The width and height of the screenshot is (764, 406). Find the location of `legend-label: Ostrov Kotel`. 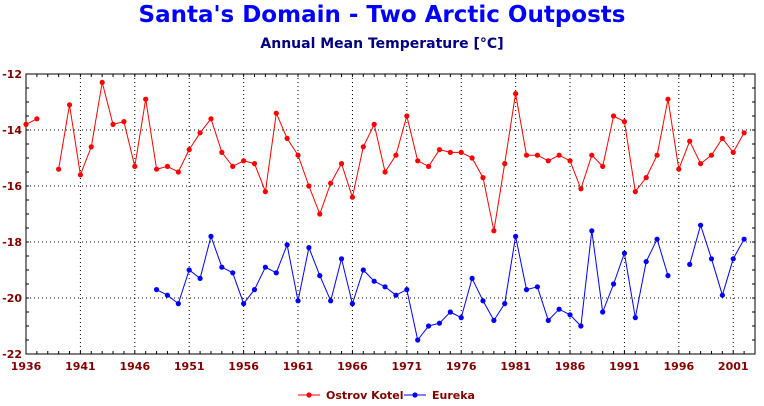

legend-label: Ostrov Kotel is located at coordinates (365, 395).